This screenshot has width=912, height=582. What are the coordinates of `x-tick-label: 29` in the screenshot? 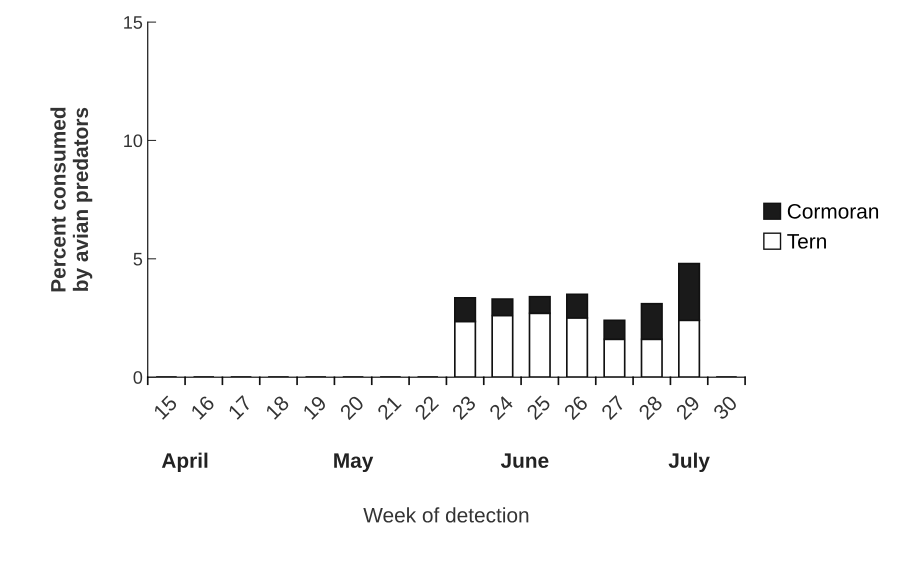 It's located at (688, 407).